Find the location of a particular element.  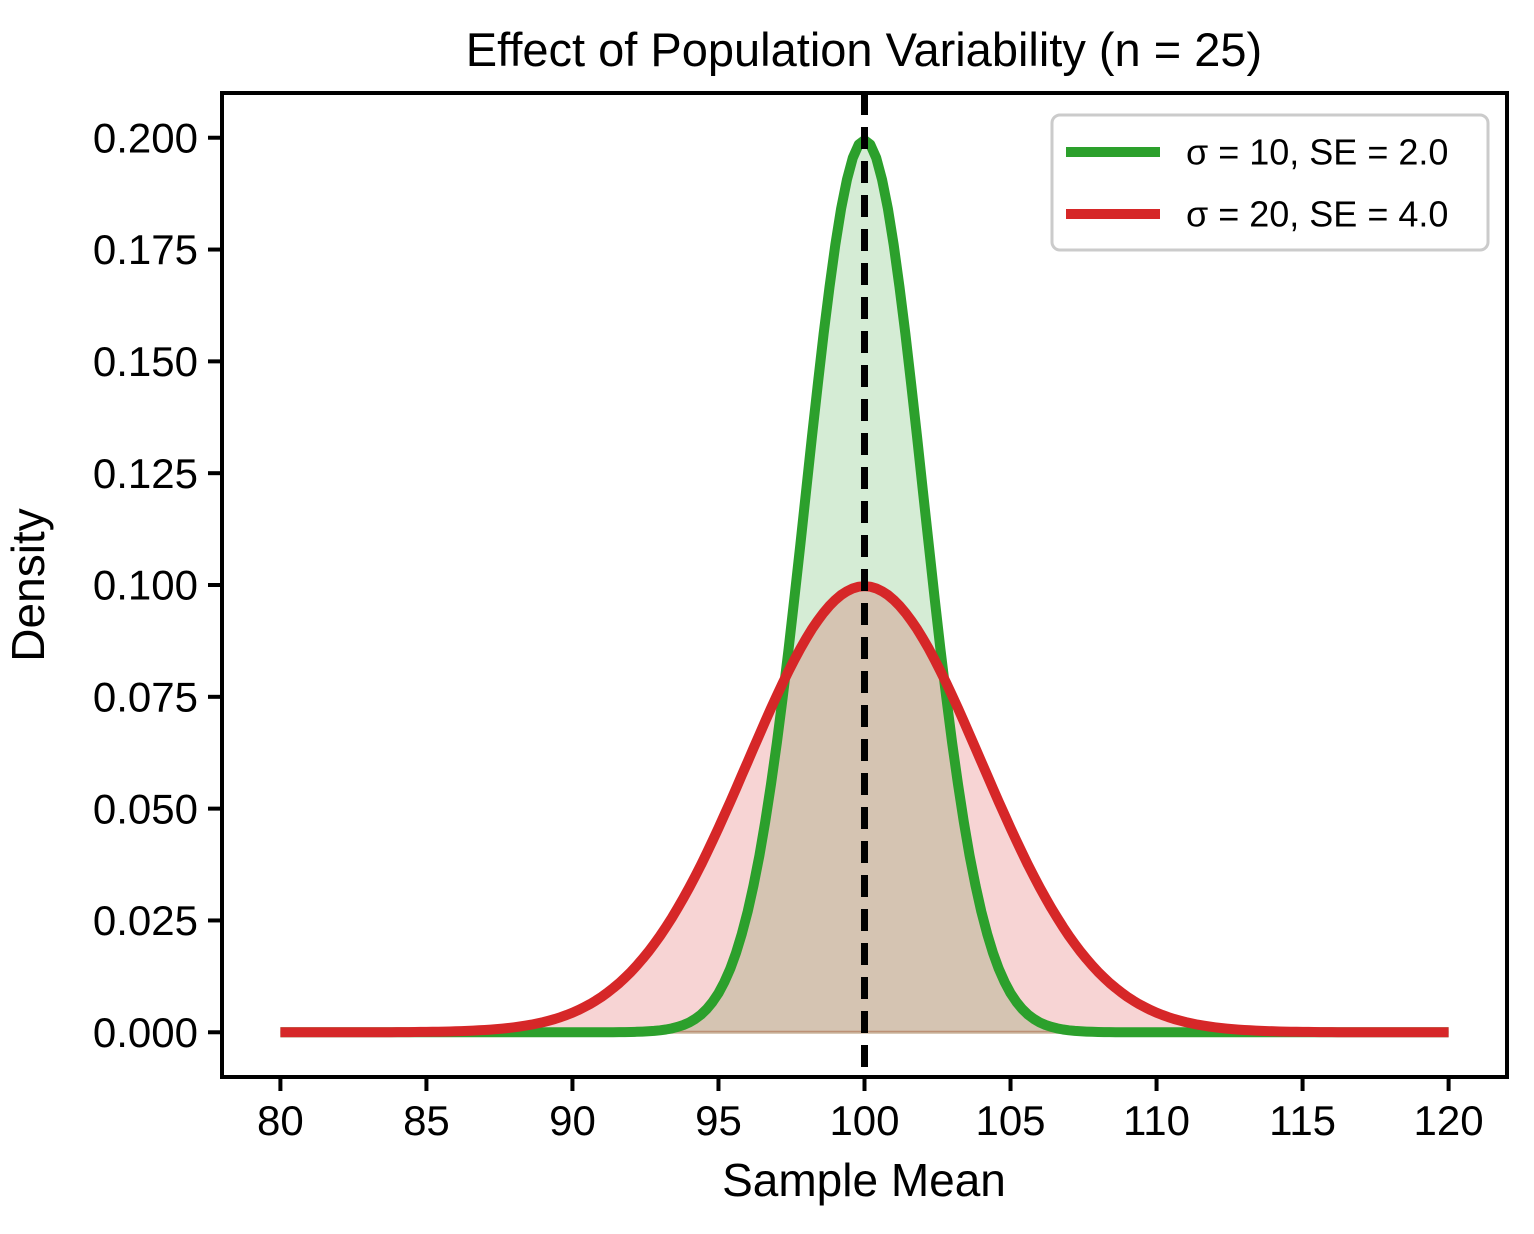

x-tick-label: 120 is located at coordinates (1449, 1120).